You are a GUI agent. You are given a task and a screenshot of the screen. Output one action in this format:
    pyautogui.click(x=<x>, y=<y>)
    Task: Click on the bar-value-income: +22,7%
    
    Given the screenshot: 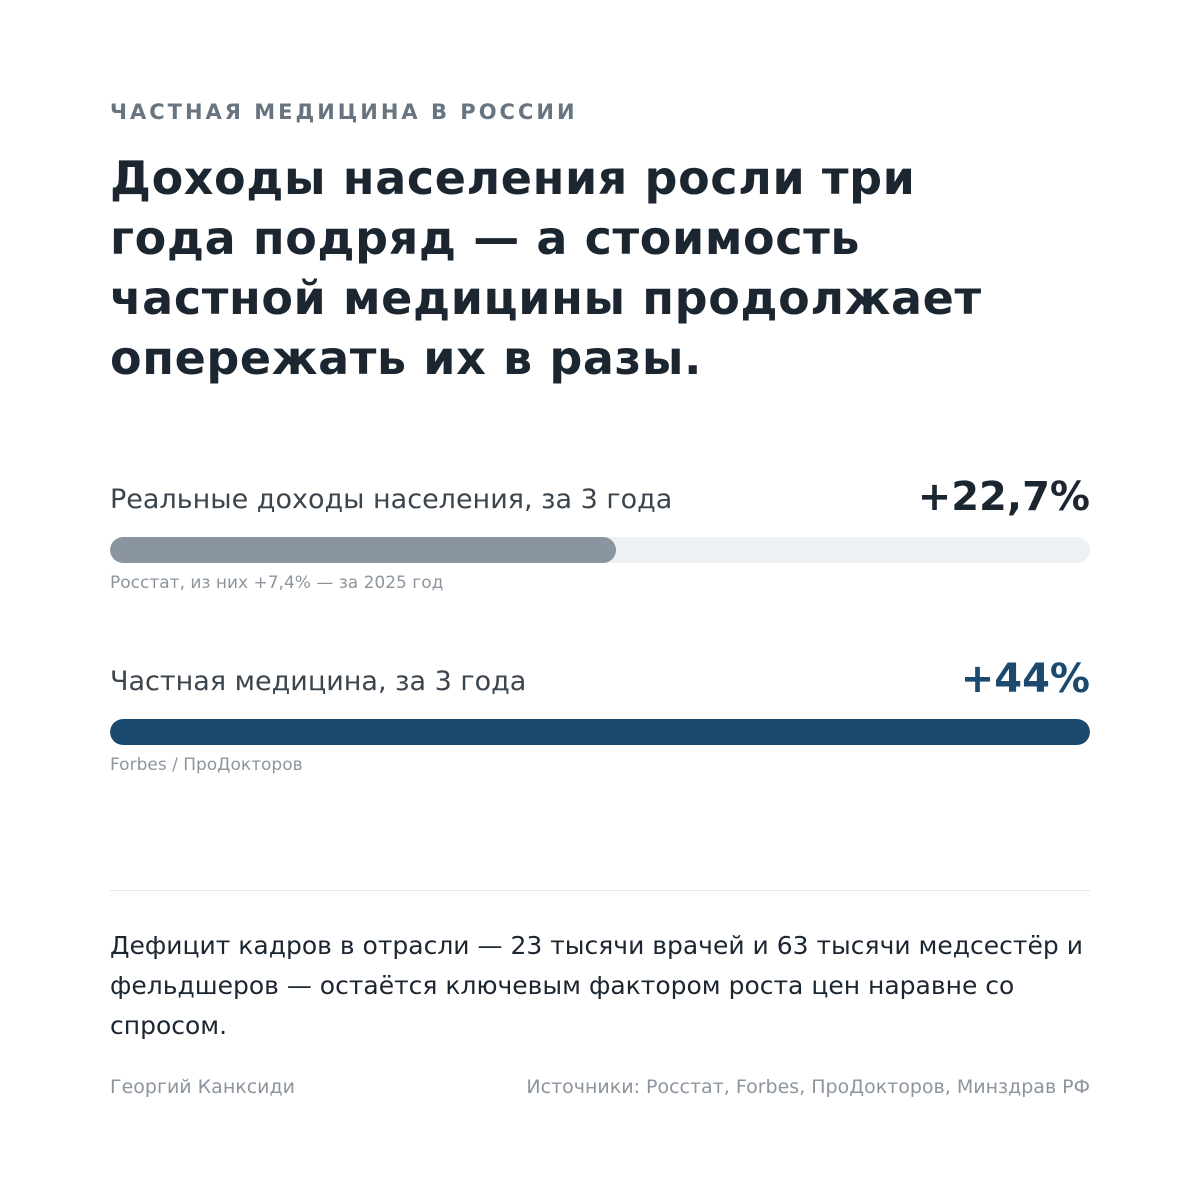 What is the action you would take?
    pyautogui.click(x=1003, y=497)
    